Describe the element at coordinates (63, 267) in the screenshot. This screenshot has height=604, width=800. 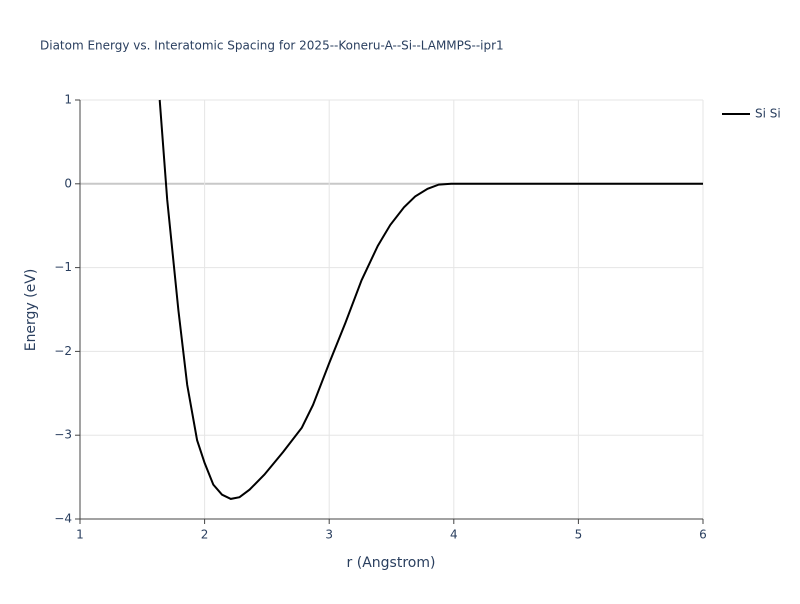
I see `y-tick-label: −1` at that location.